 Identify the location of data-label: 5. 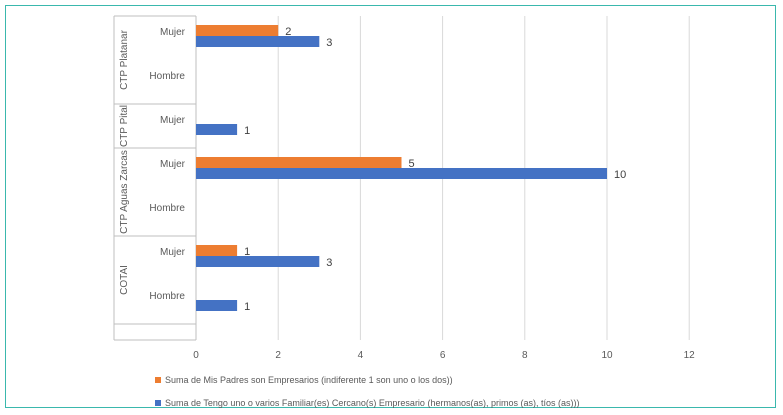
(412, 164).